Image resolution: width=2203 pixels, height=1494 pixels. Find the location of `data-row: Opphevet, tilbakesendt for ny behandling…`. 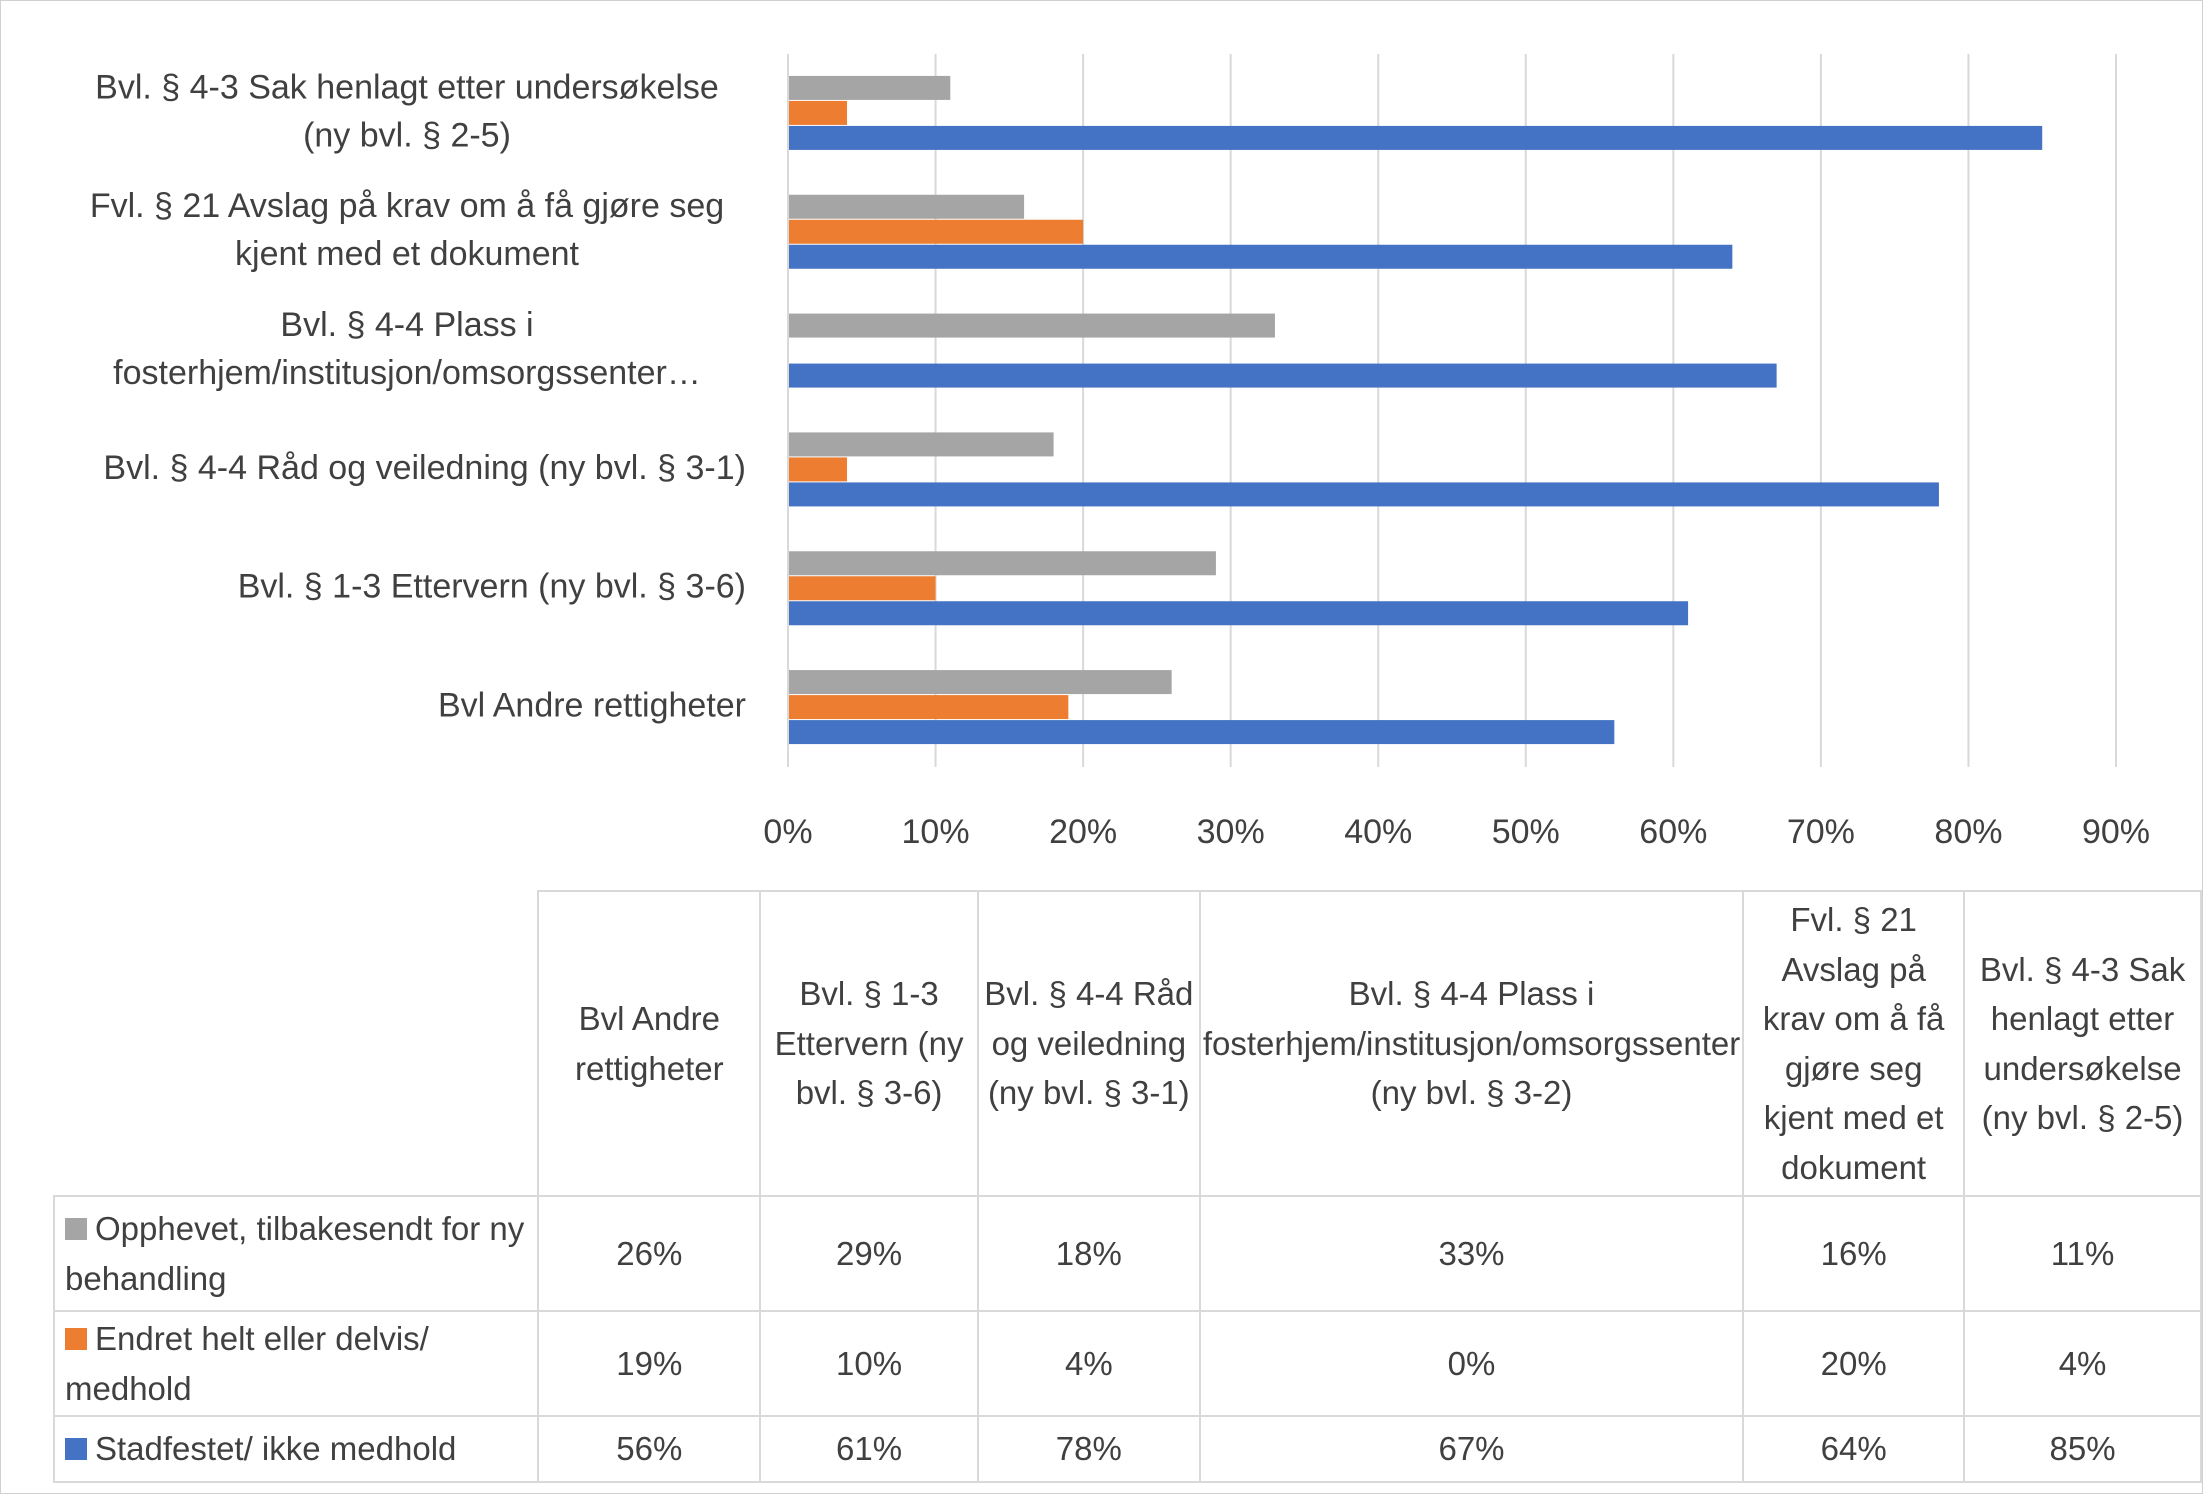

data-row: Opphevet, tilbakesendt for ny behandling… is located at coordinates (1127, 1253).